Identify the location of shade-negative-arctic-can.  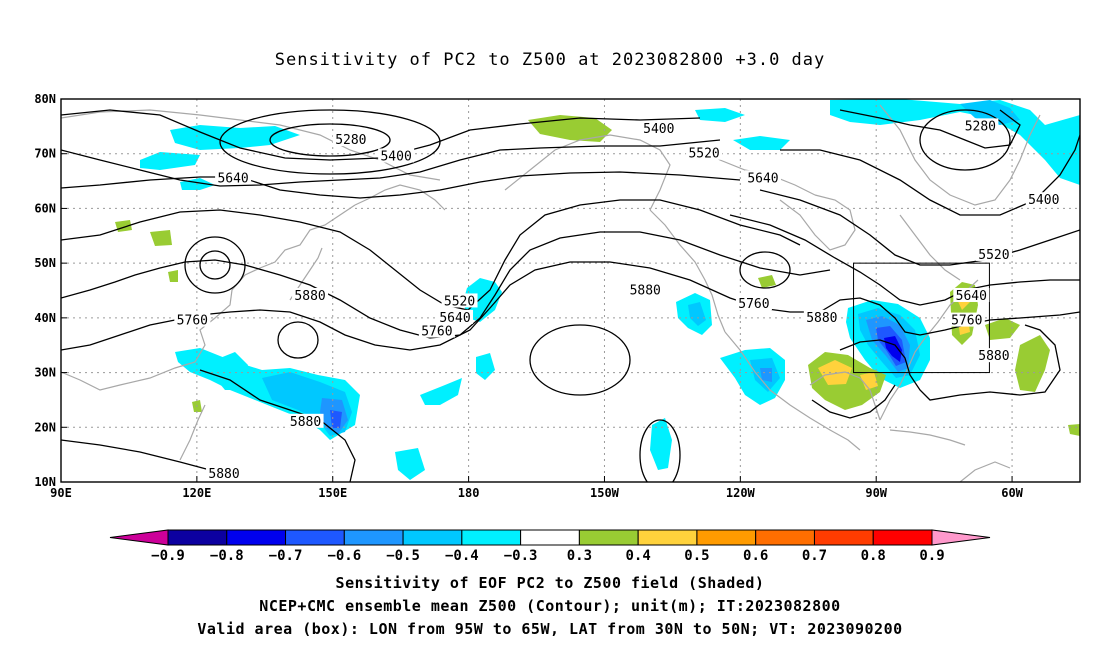
(720, 115).